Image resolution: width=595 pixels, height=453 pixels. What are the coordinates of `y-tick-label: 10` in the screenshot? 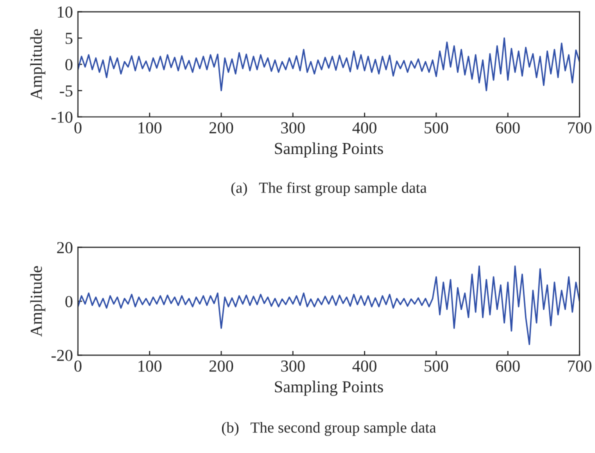 It's located at (65, 12).